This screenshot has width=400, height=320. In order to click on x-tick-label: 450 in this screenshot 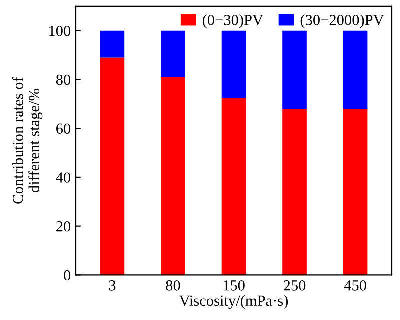, I will do `click(355, 285)`.